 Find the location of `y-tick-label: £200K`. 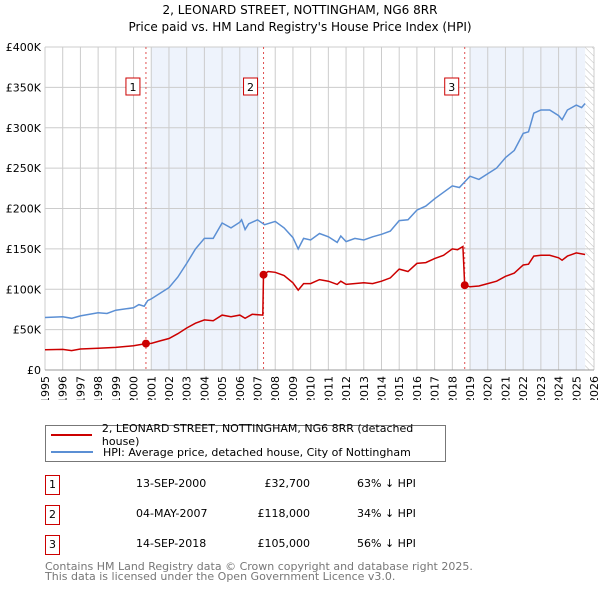

y-tick-label: £200K is located at coordinates (24, 209).